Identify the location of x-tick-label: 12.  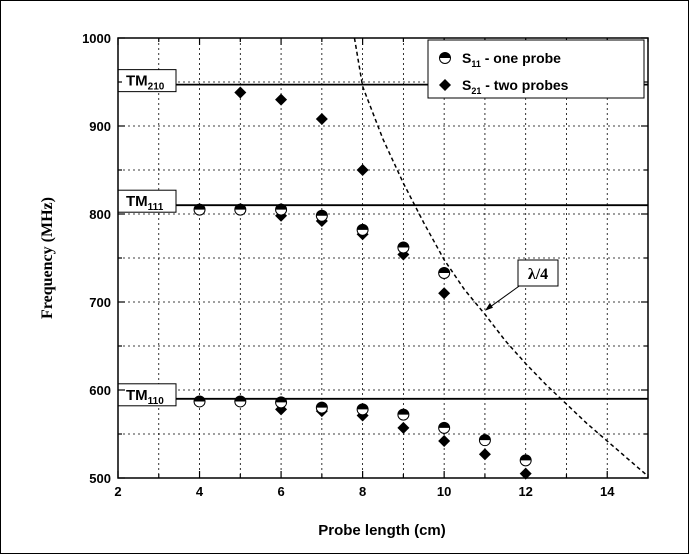
(525, 491).